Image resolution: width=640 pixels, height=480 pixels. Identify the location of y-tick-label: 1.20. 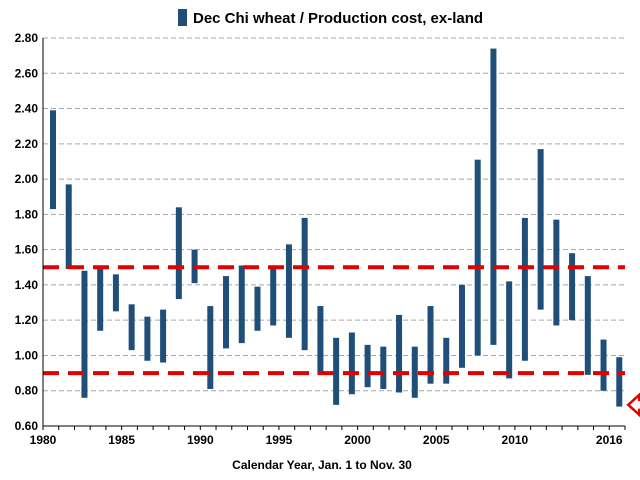
(27, 320).